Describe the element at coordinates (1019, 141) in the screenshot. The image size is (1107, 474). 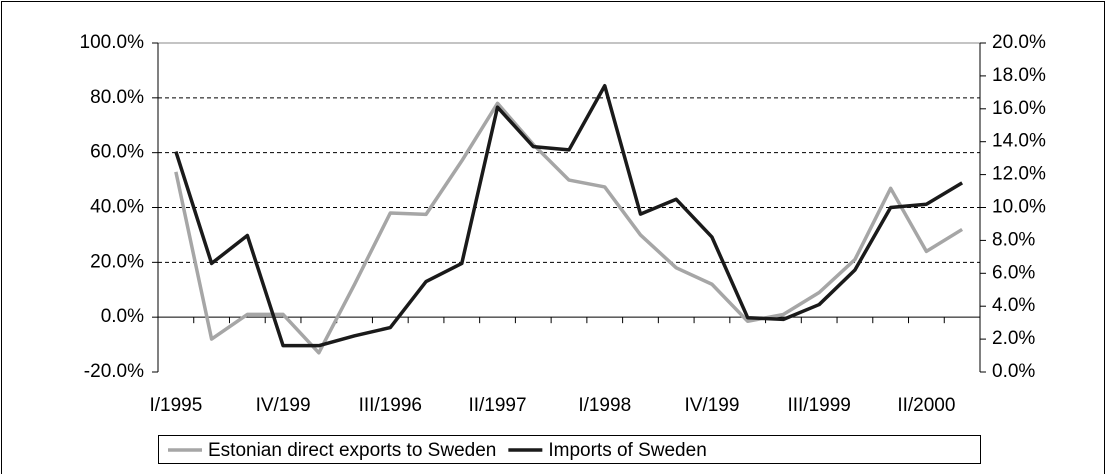
I see `y2-tick-label: 14.0%` at that location.